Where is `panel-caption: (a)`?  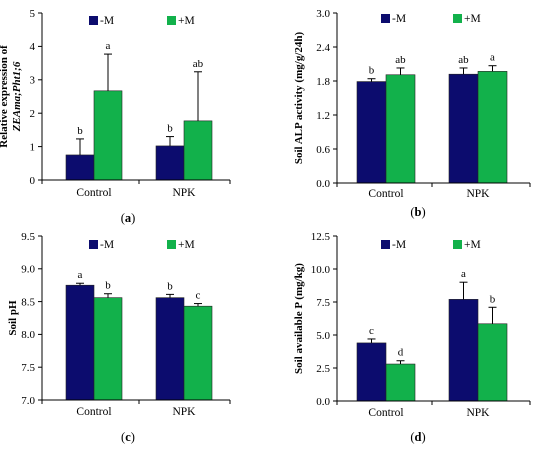 panel-caption: (a) is located at coordinates (128, 218).